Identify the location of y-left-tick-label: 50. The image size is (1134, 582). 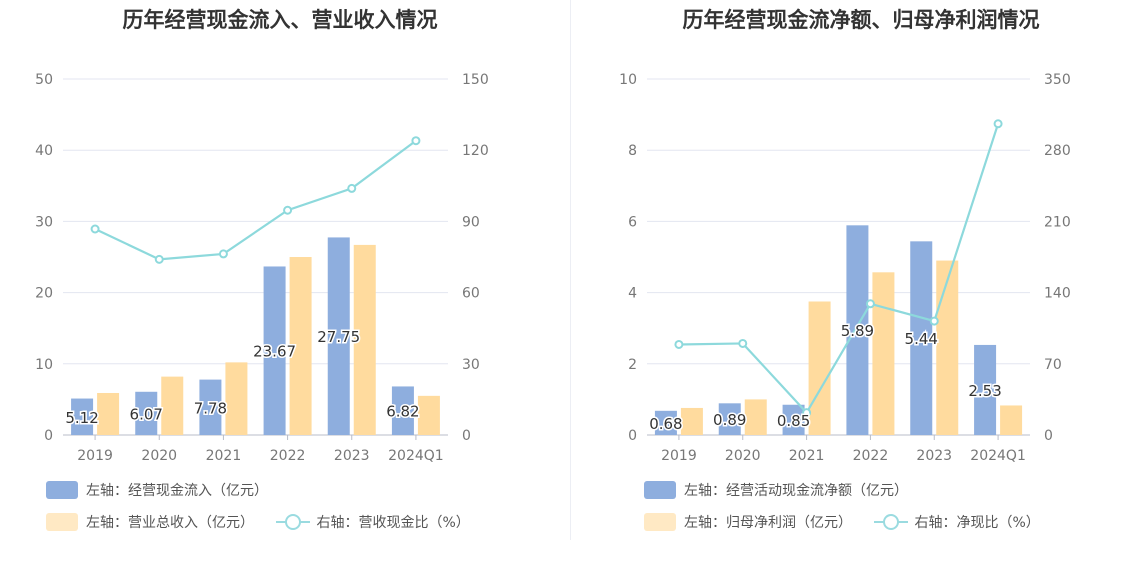
(44, 80).